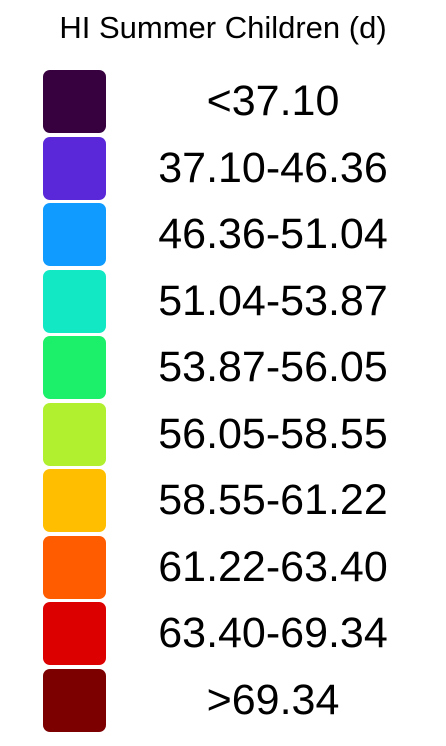  I want to click on legend-range-label: 51.04-53.87, so click(273, 300).